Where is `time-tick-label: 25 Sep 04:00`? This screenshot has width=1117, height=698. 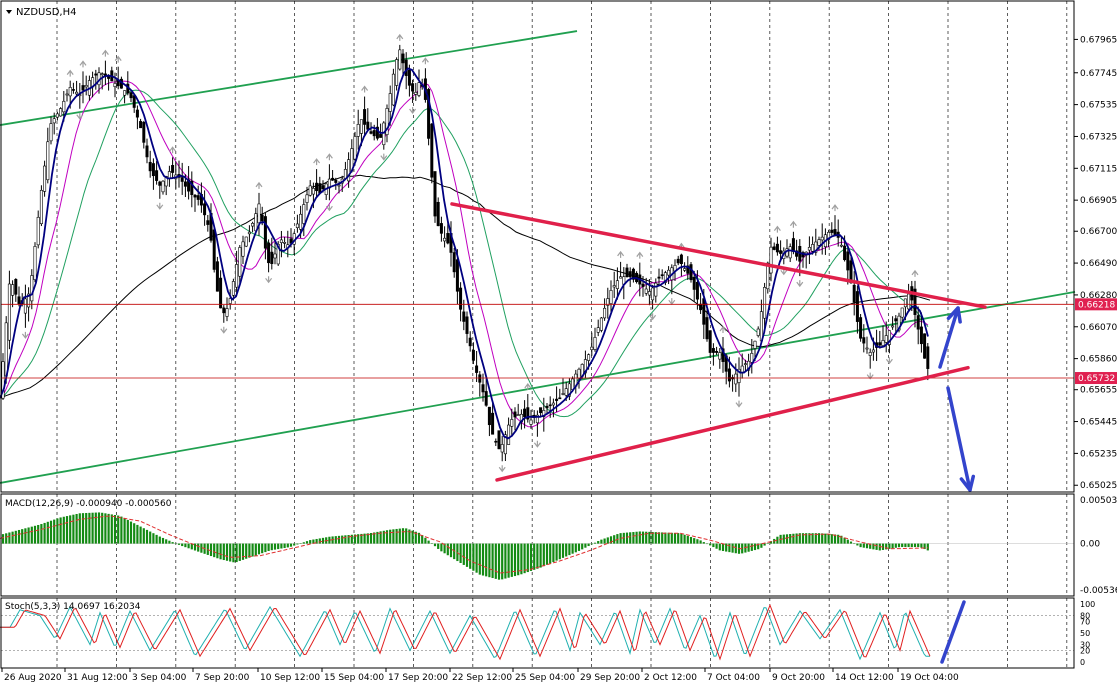 time-tick-label: 25 Sep 04:00 is located at coordinates (545, 678).